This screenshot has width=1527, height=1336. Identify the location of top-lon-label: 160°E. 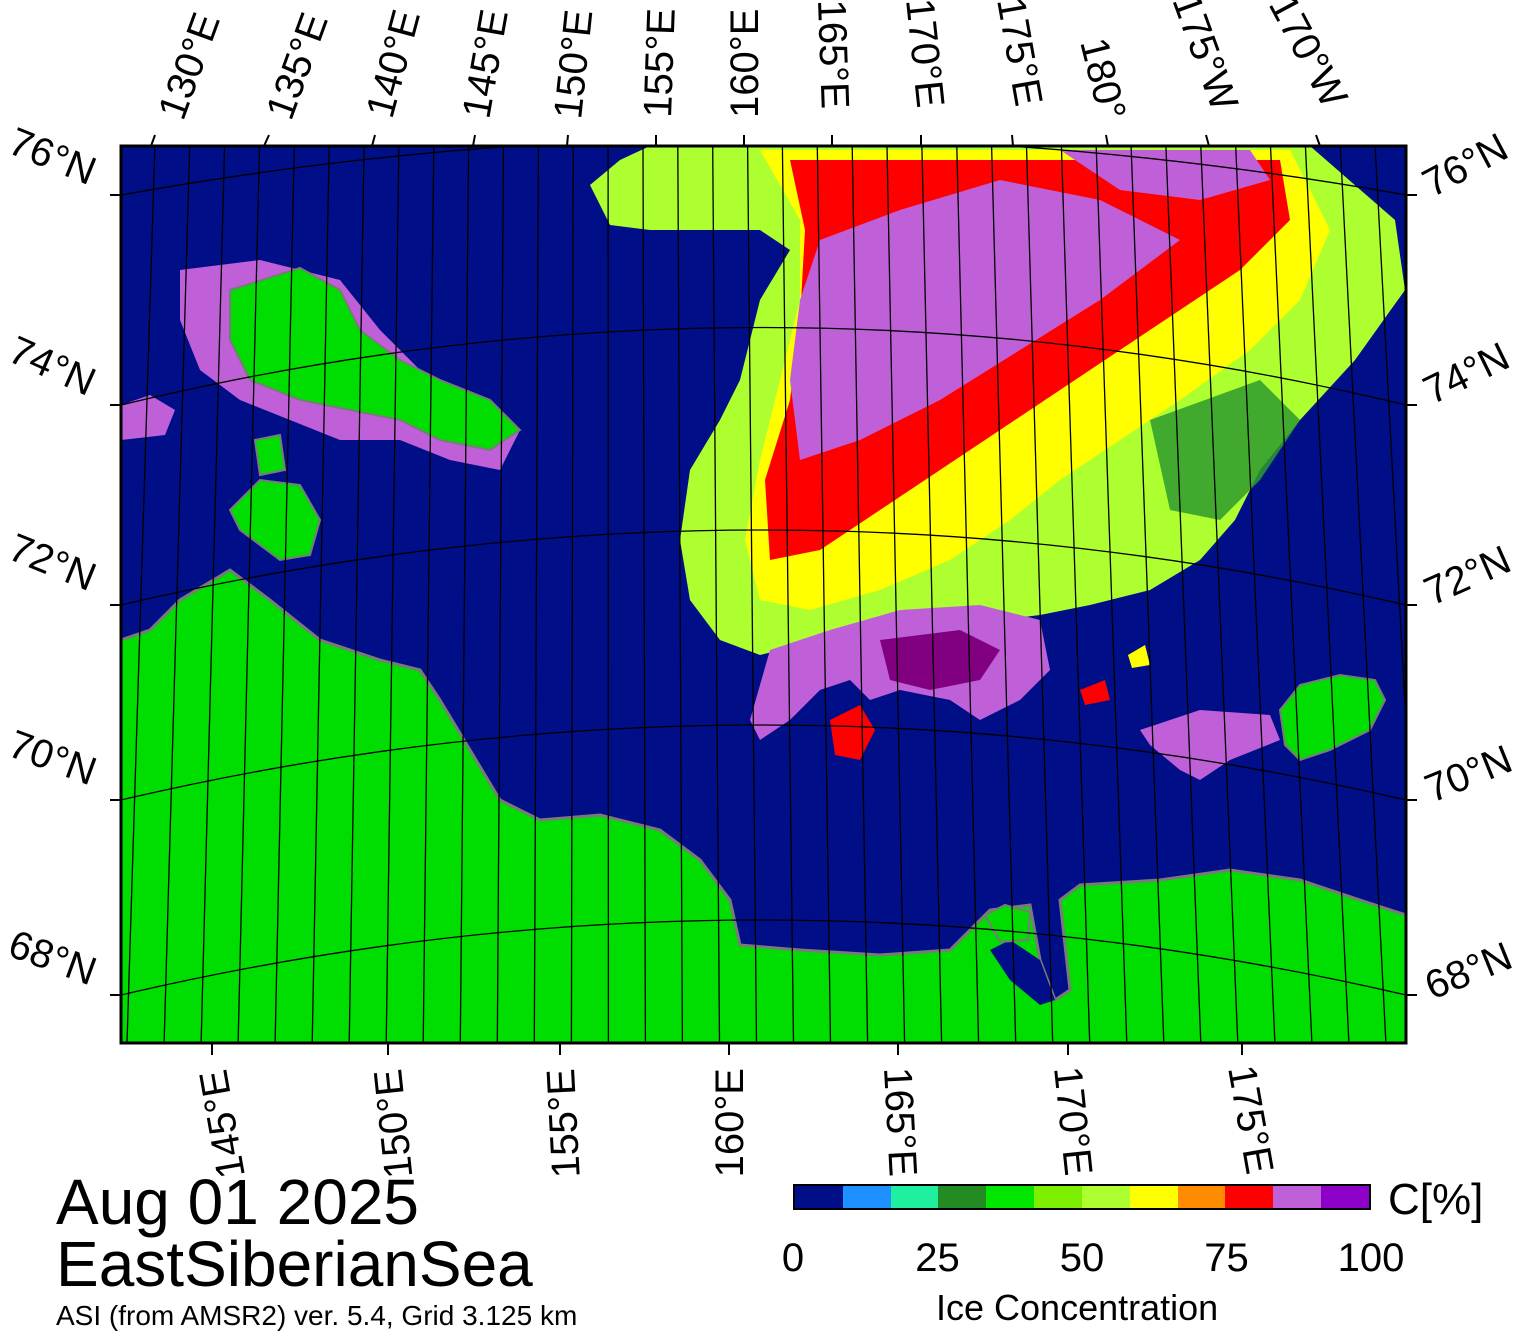
(745, 63).